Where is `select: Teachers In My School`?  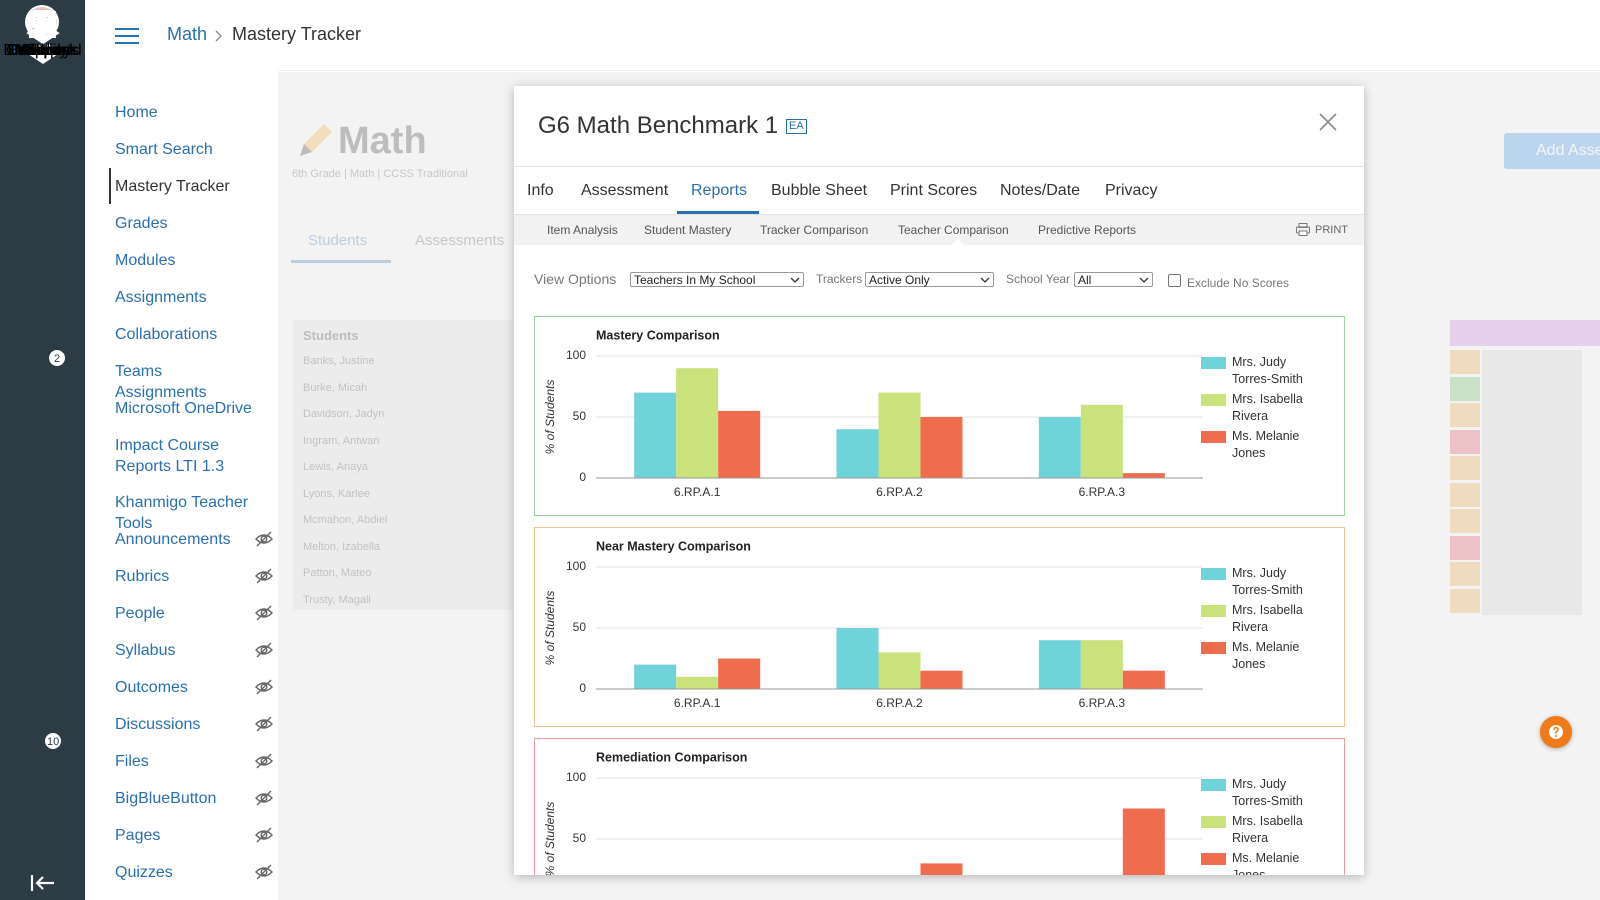 select: Teachers In My School is located at coordinates (717, 279).